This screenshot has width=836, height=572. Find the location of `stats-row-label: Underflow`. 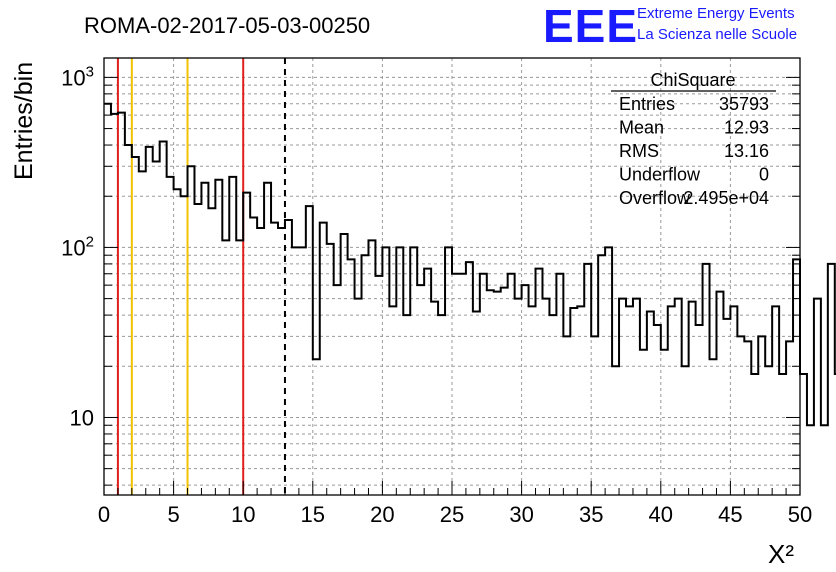

stats-row-label: Underflow is located at coordinates (660, 175).